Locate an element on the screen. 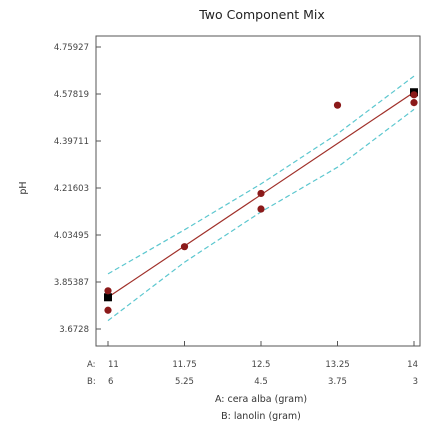 This screenshot has width=430, height=429. x-tick-label-a: 14 is located at coordinates (412, 365).